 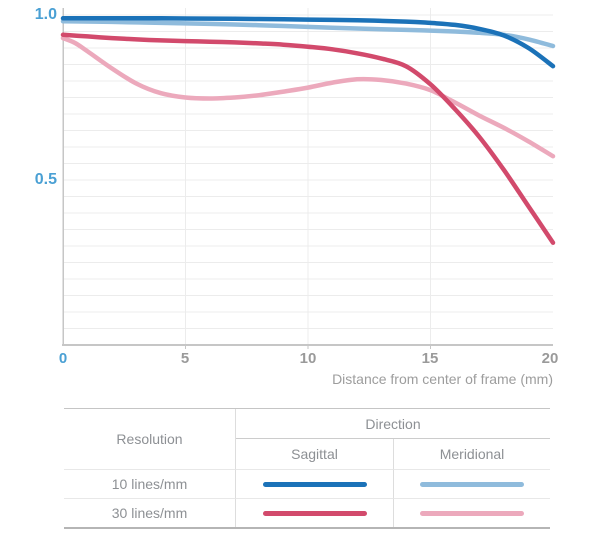 I want to click on y-tick-label-0.5: 0.5, so click(x=45, y=179).